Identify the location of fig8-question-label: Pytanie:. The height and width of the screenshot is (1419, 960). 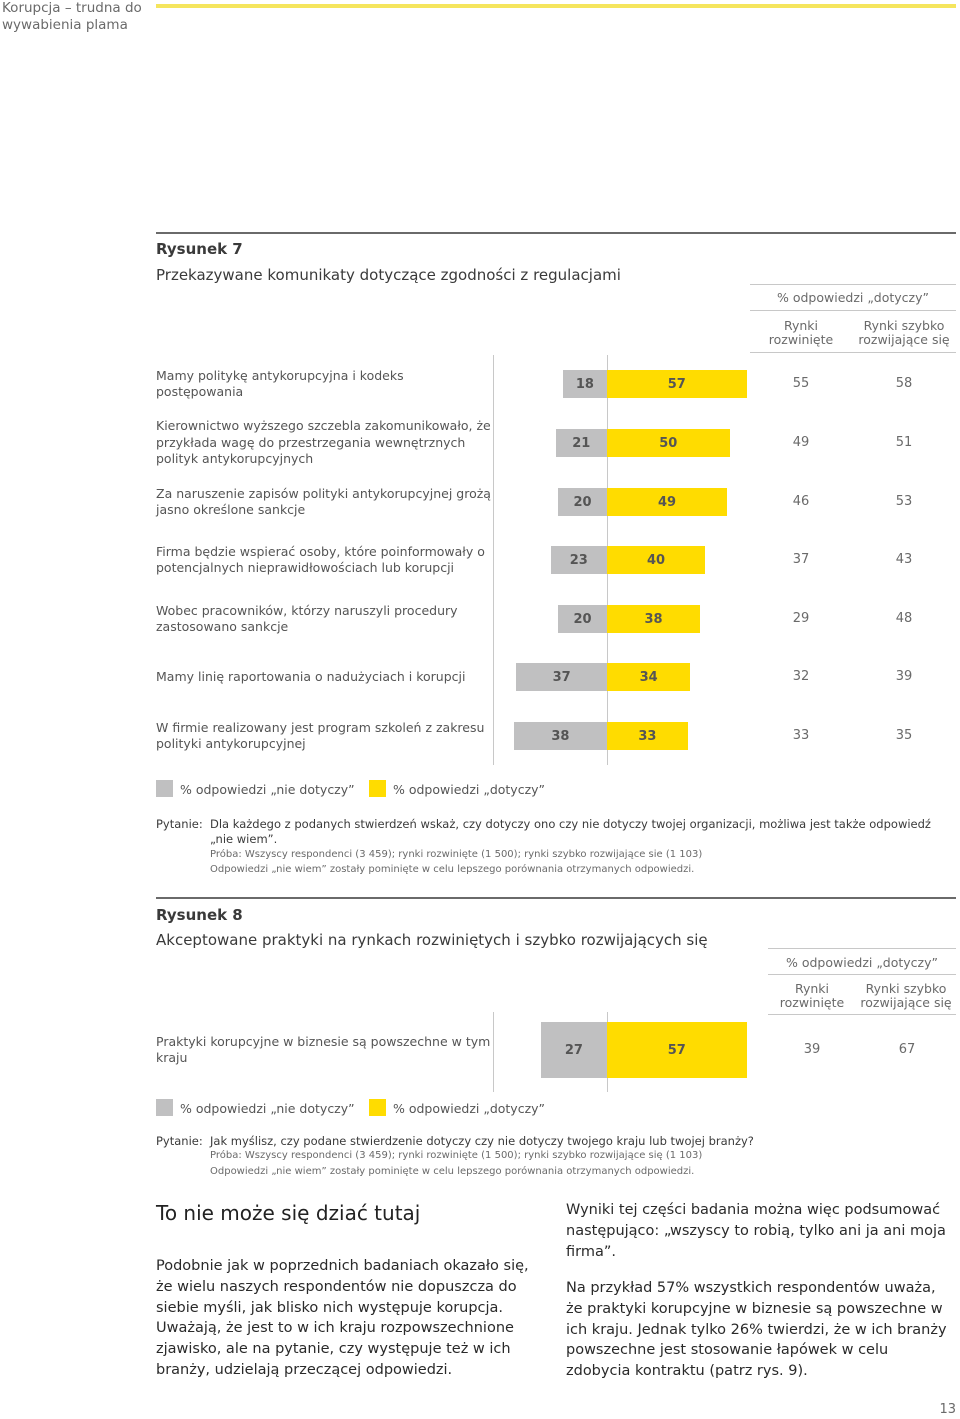
(179, 1141).